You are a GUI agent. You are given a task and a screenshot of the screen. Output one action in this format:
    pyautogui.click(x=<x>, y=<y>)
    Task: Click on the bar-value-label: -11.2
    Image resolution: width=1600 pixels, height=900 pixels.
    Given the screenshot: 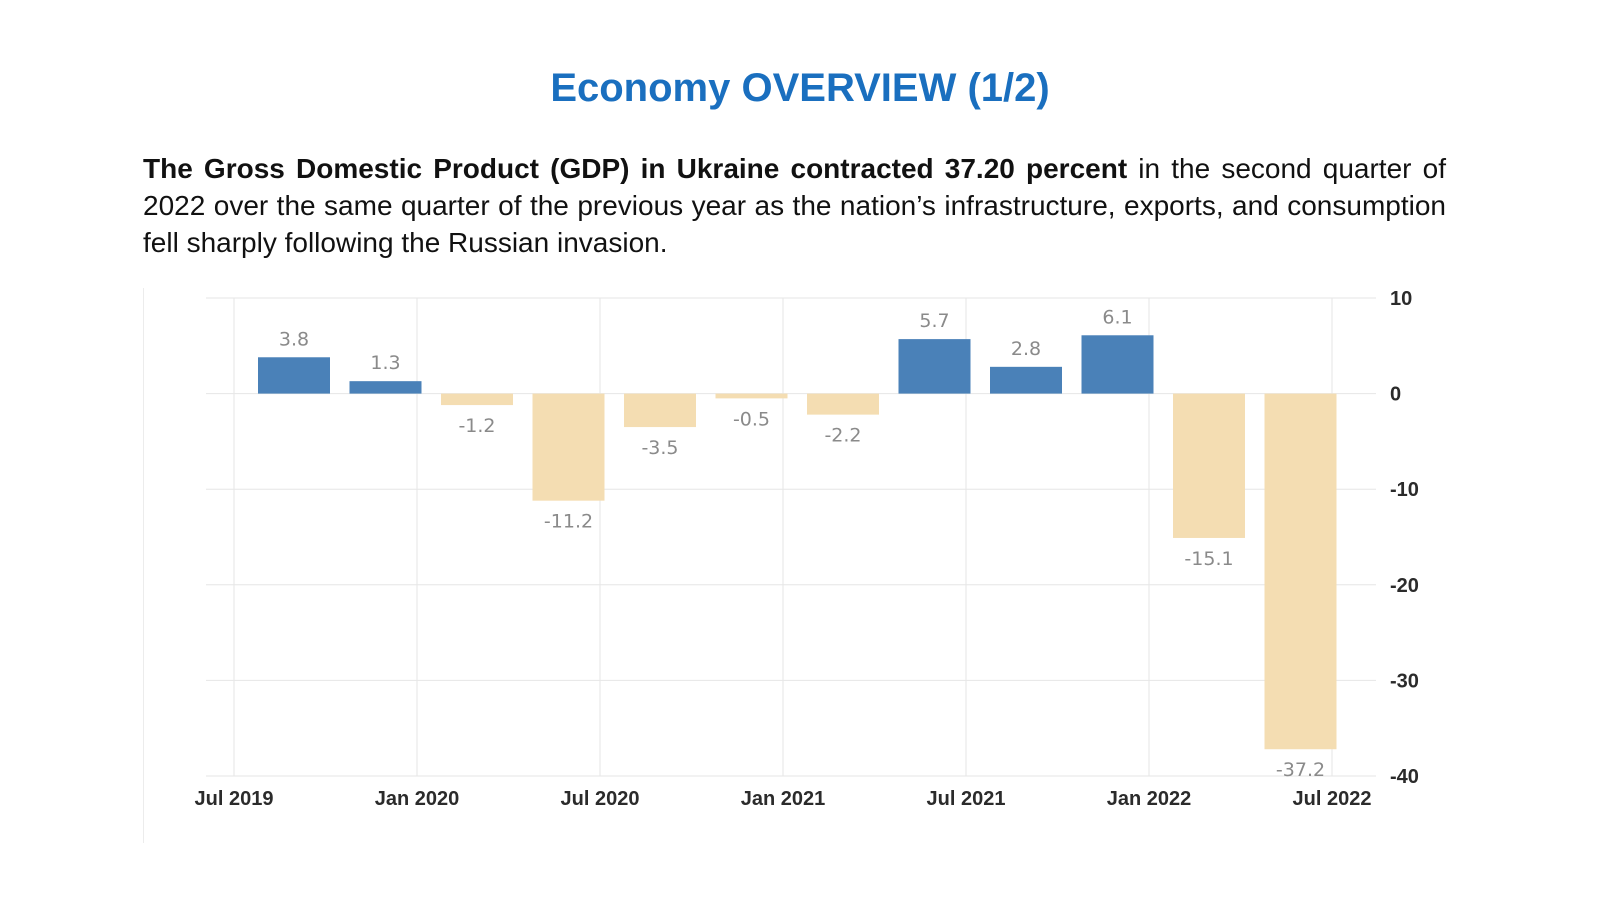 What is the action you would take?
    pyautogui.click(x=568, y=522)
    